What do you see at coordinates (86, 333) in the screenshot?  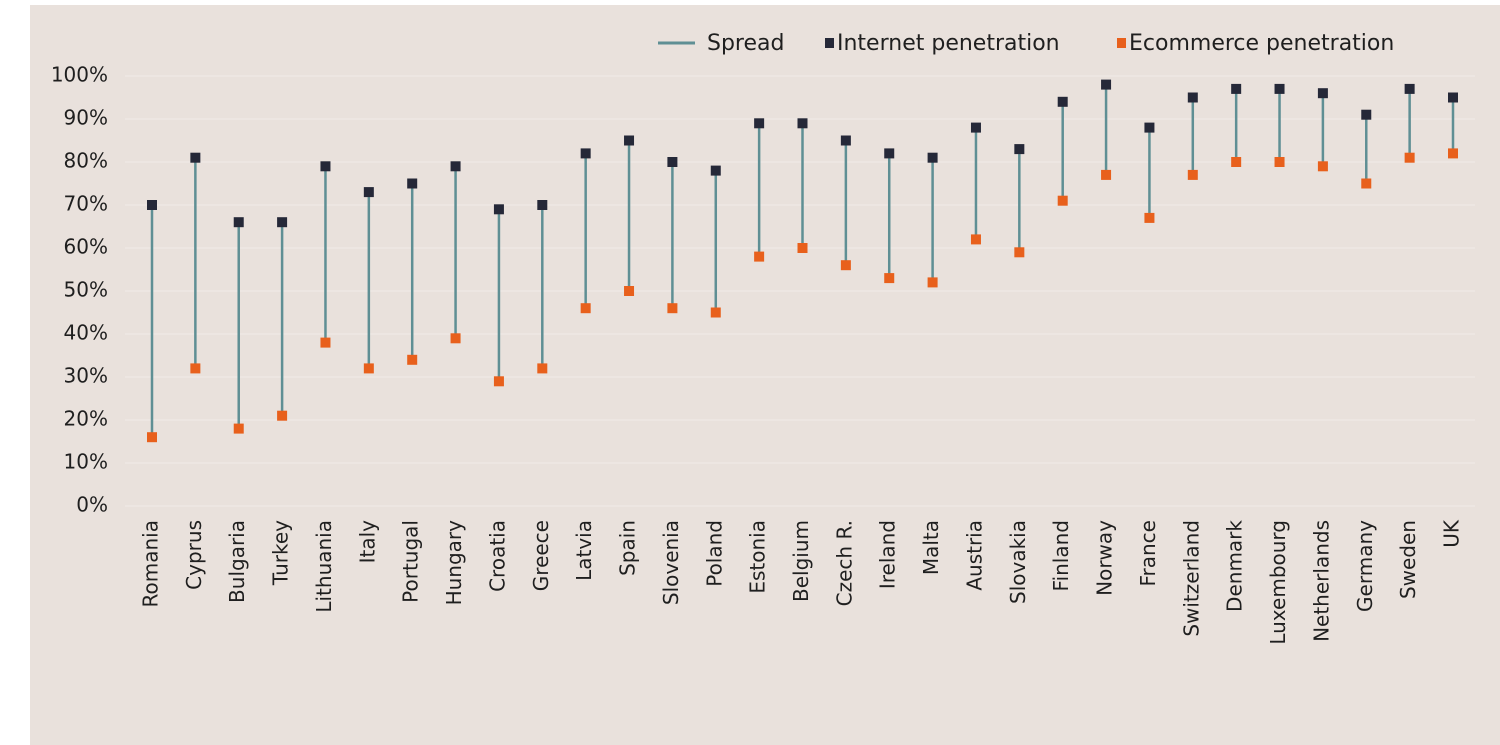 I see `y-tick-label: 40%` at bounding box center [86, 333].